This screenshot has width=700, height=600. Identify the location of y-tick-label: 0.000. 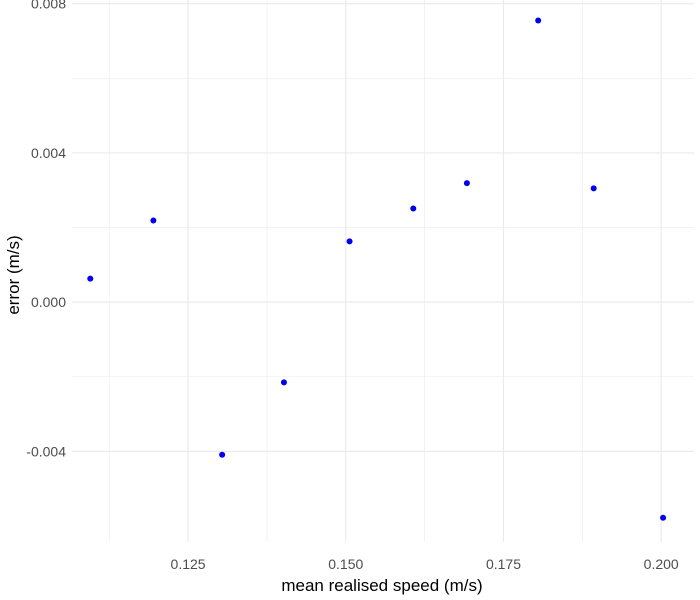
(48, 302).